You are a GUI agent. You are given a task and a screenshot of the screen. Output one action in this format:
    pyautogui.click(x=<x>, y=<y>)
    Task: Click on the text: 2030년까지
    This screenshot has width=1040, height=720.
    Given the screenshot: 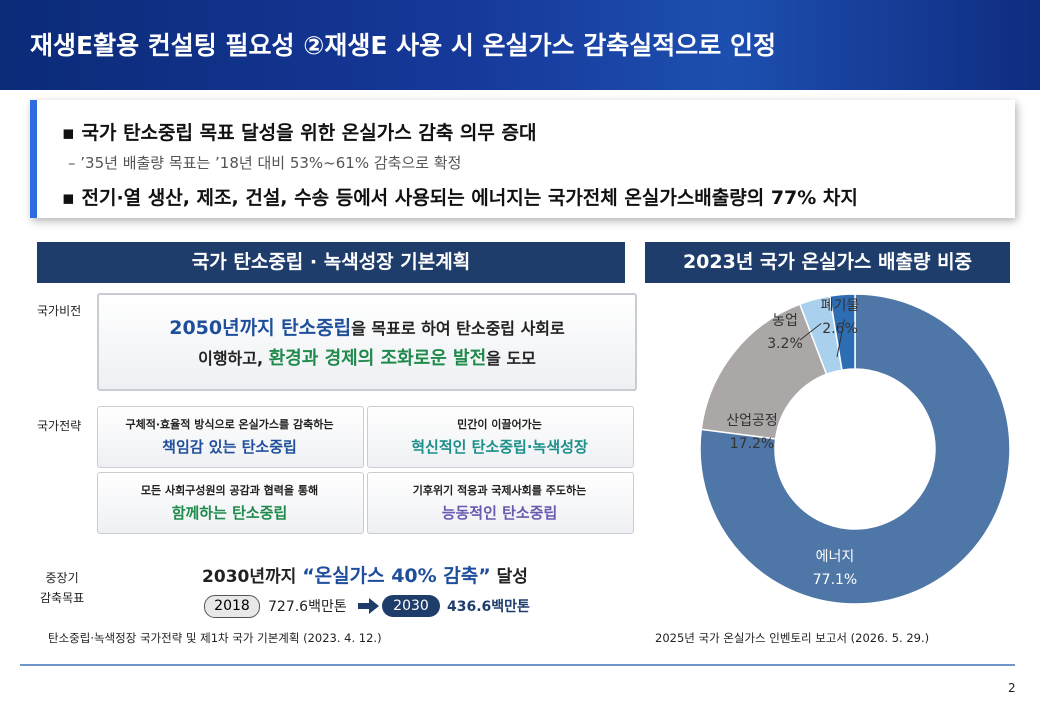 What is the action you would take?
    pyautogui.click(x=252, y=577)
    